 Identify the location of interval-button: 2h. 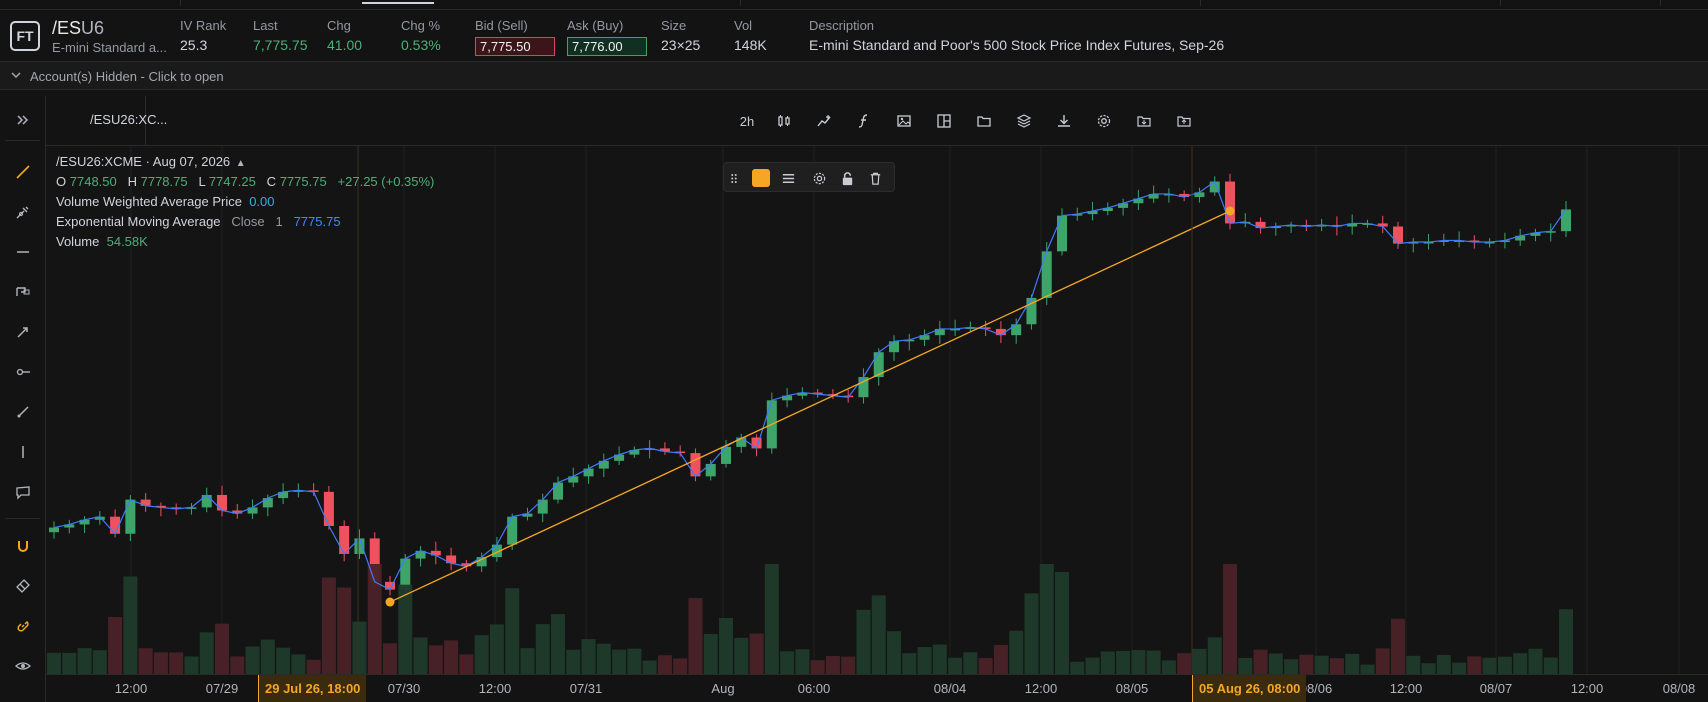
(747, 121).